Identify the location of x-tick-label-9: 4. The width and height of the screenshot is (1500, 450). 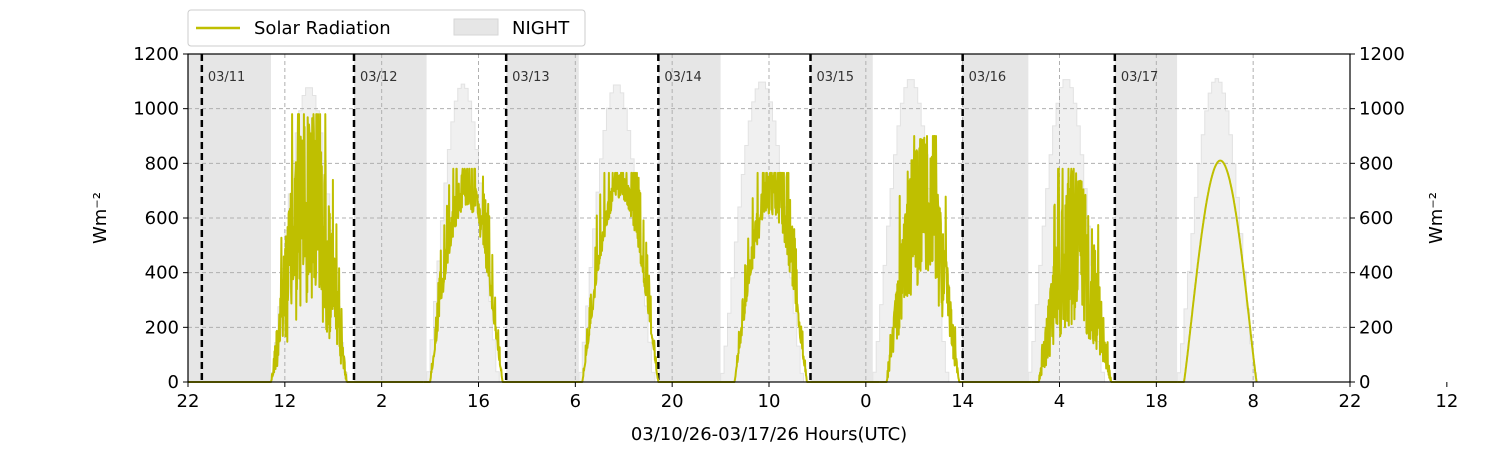
(1059, 401).